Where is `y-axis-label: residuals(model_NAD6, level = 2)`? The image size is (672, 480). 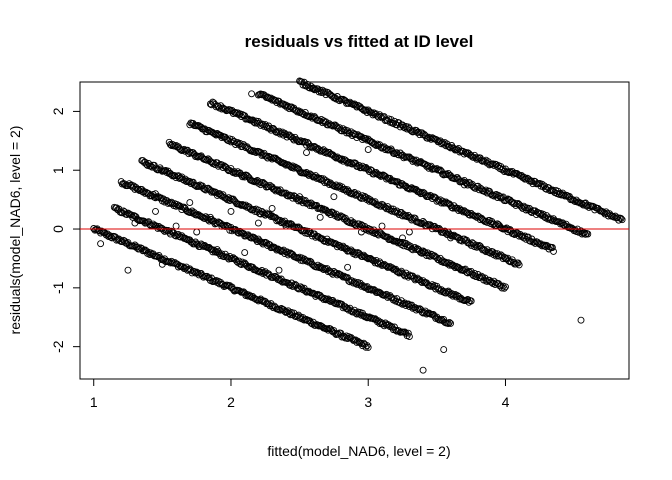
y-axis-label: residuals(model_NAD6, level = 2) is located at coordinates (15, 230).